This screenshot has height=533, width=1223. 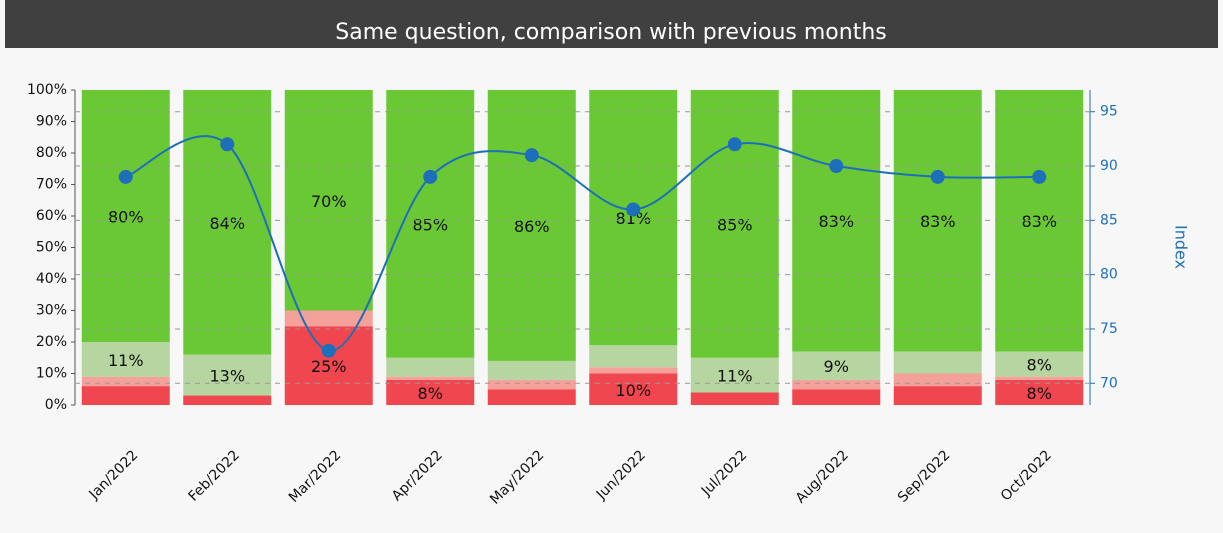 I want to click on data-label: 86%, so click(x=532, y=226).